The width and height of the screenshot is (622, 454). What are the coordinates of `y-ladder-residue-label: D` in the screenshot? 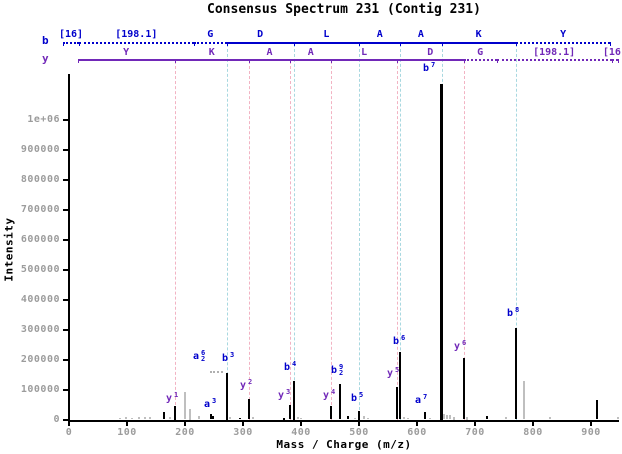 It's located at (430, 52).